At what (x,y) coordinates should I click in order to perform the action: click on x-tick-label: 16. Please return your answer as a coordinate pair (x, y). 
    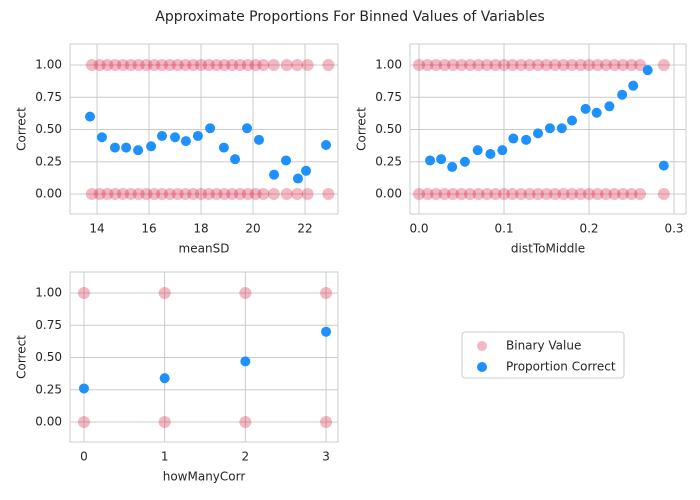
    Looking at the image, I should click on (148, 229).